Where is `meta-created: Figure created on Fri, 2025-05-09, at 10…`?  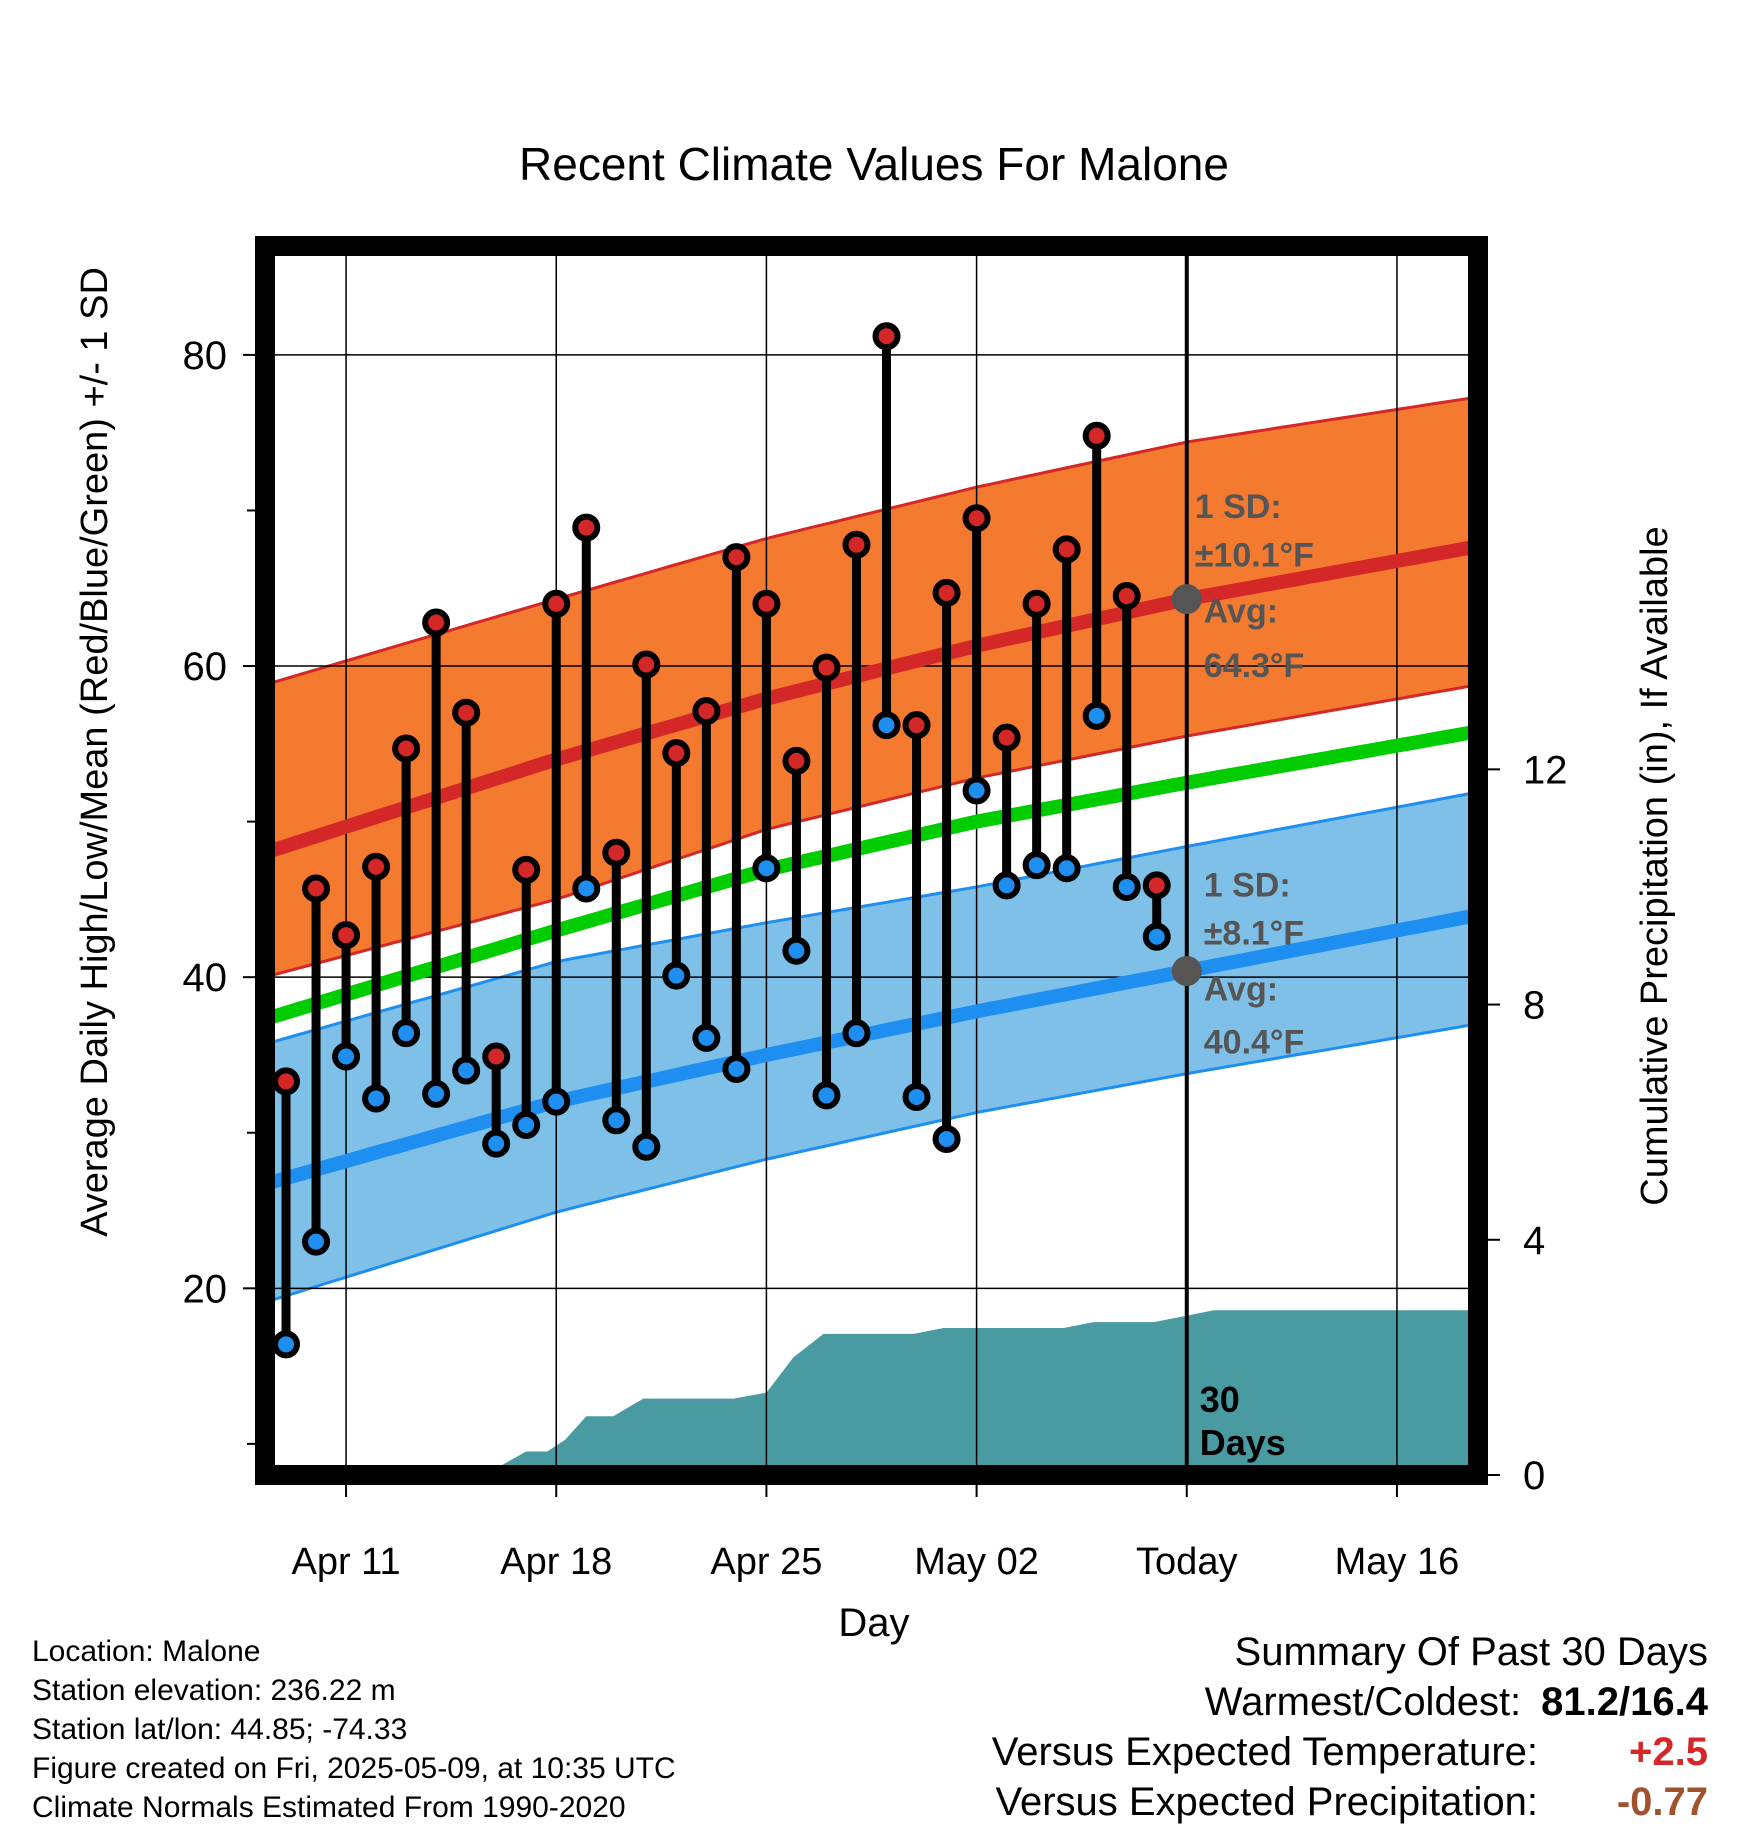
meta-created: Figure created on Fri, 2025-05-09, at 10… is located at coordinates (354, 1768).